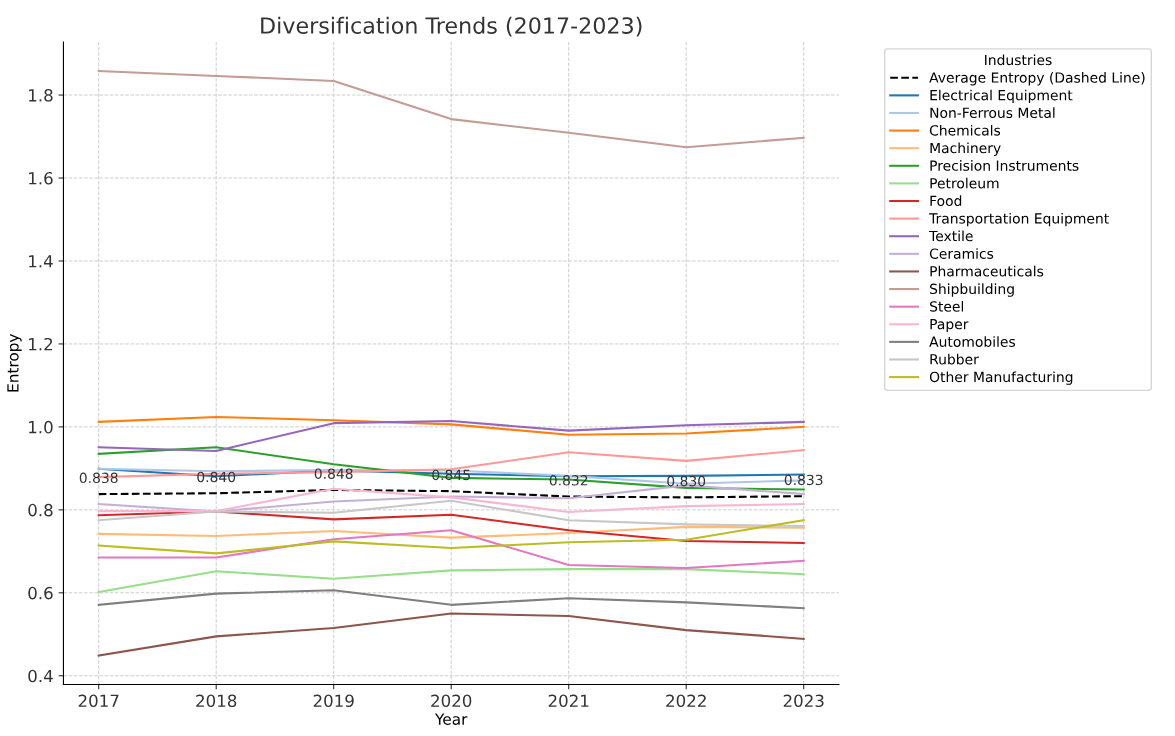  What do you see at coordinates (333, 701) in the screenshot?
I see `x-tick-label: 2019` at bounding box center [333, 701].